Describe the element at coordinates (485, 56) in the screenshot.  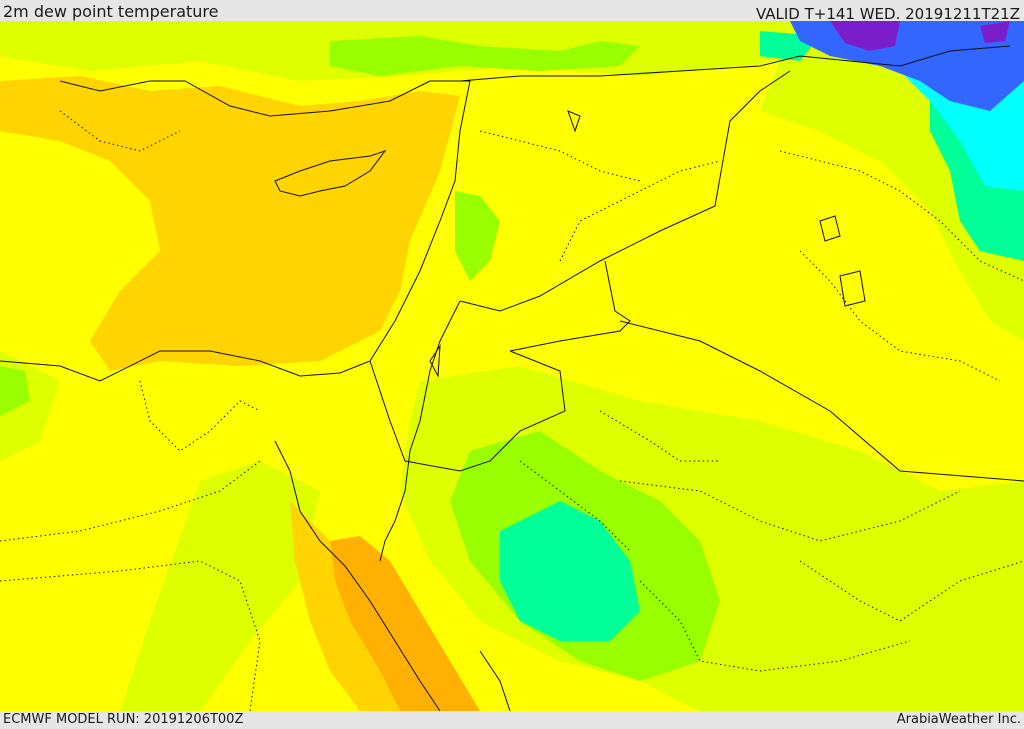
I see `field-green-north` at that location.